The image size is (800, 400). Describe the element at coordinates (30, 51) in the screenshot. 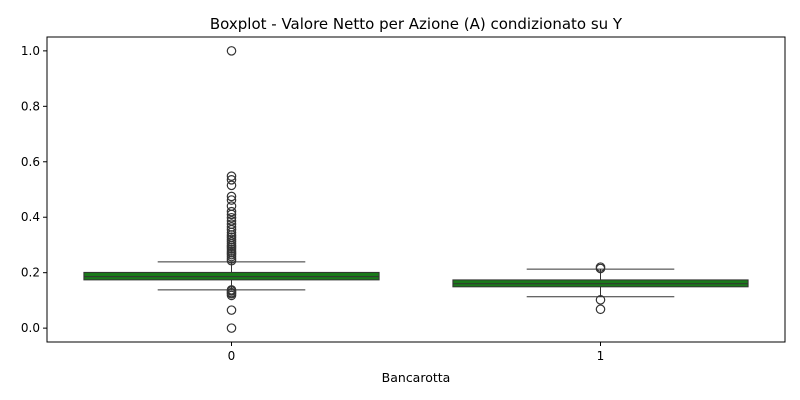

I see `y-tick-label: 1.0` at that location.